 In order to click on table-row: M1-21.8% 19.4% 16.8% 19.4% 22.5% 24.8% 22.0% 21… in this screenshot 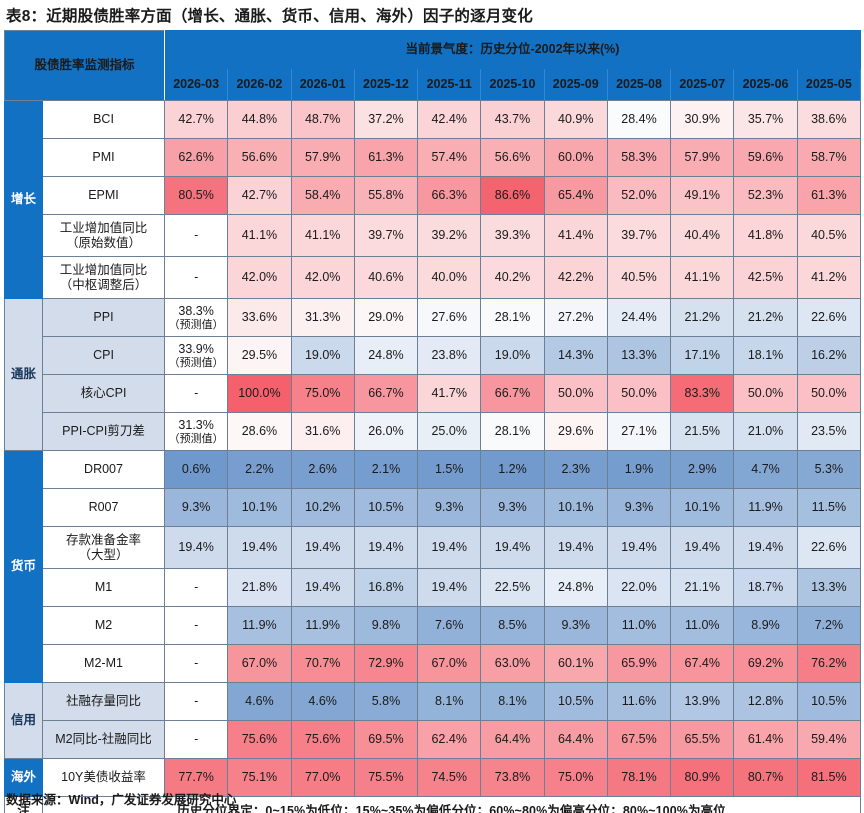, I will do `click(433, 587)`.